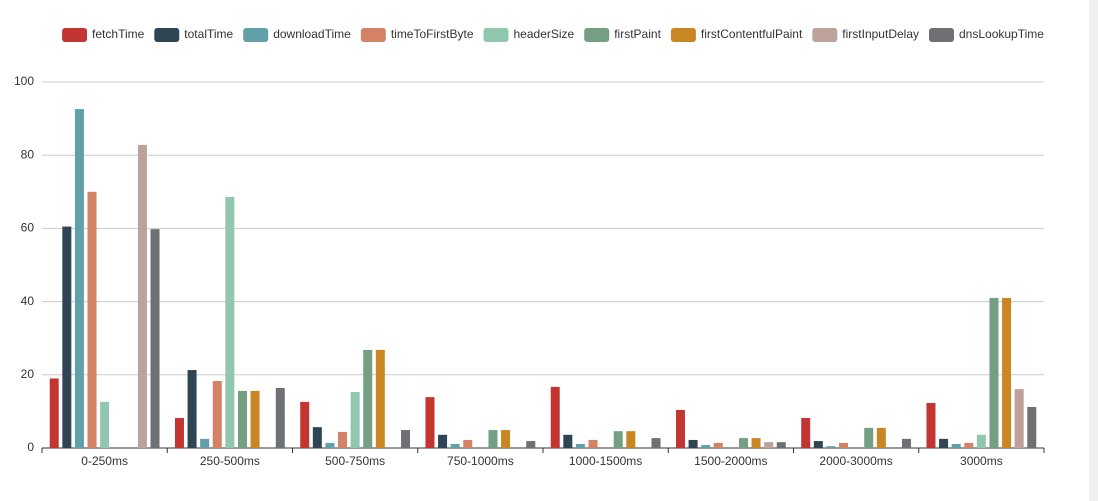  I want to click on legend-item: firstPaint, so click(623, 34).